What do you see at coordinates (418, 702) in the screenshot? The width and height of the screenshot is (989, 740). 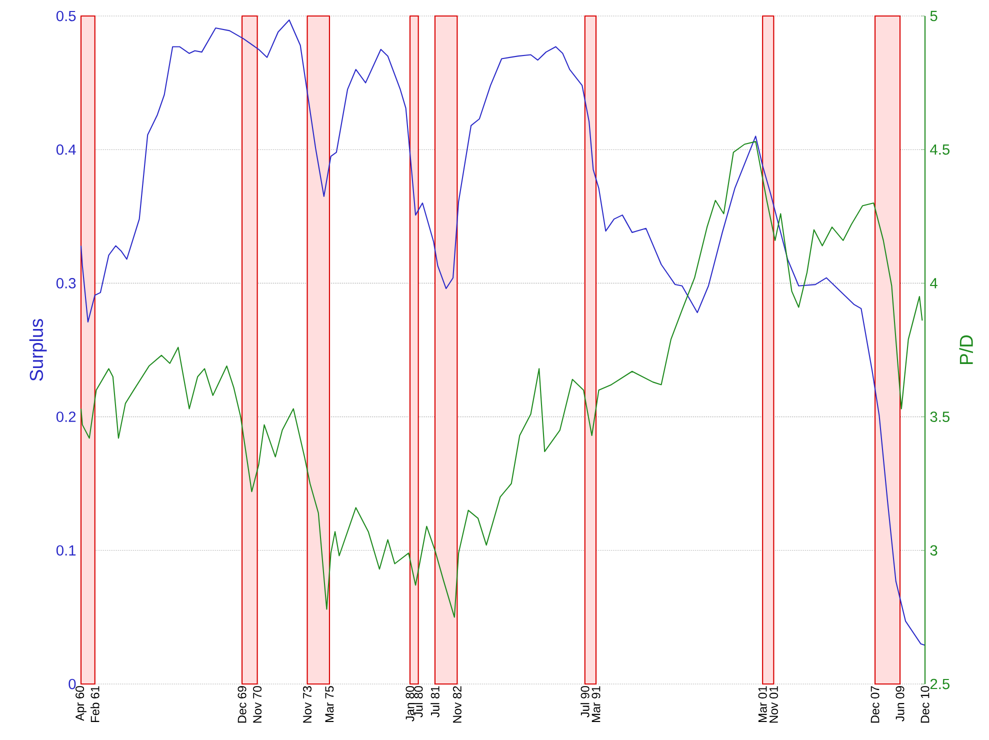 I see `x-tick-label: Jul 80` at bounding box center [418, 702].